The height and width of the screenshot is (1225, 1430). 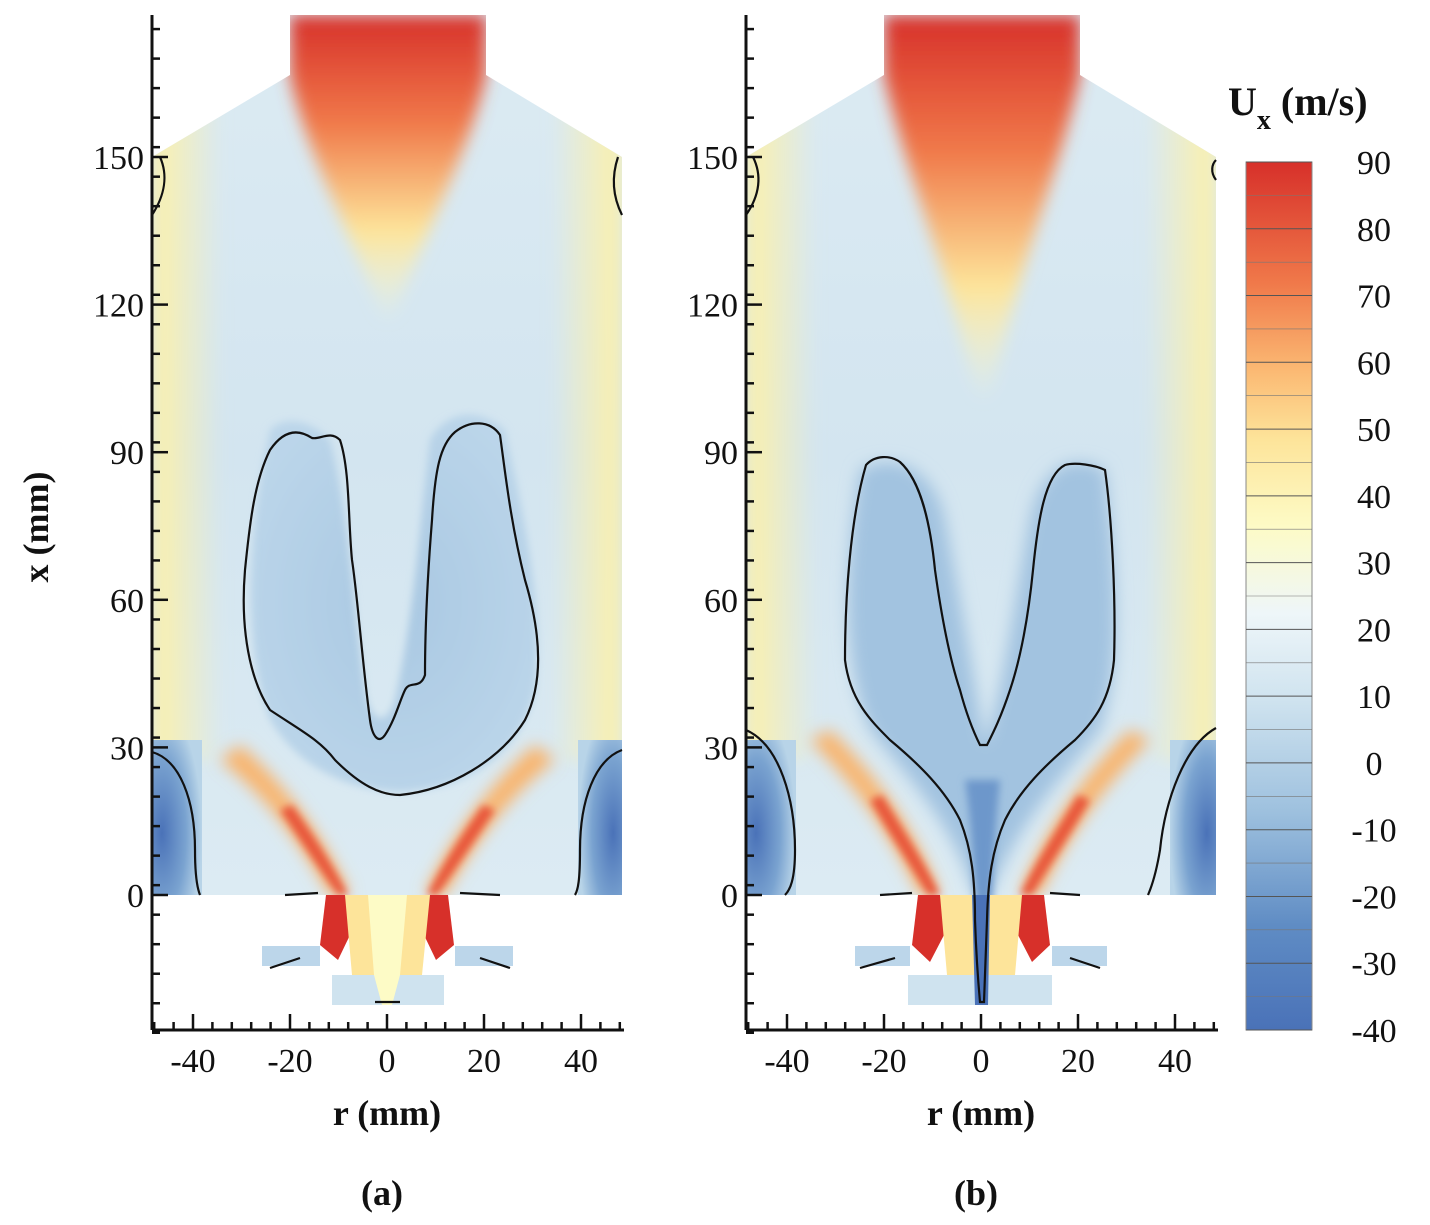 I want to click on colorbar-level-lines, so click(x=1279, y=596).